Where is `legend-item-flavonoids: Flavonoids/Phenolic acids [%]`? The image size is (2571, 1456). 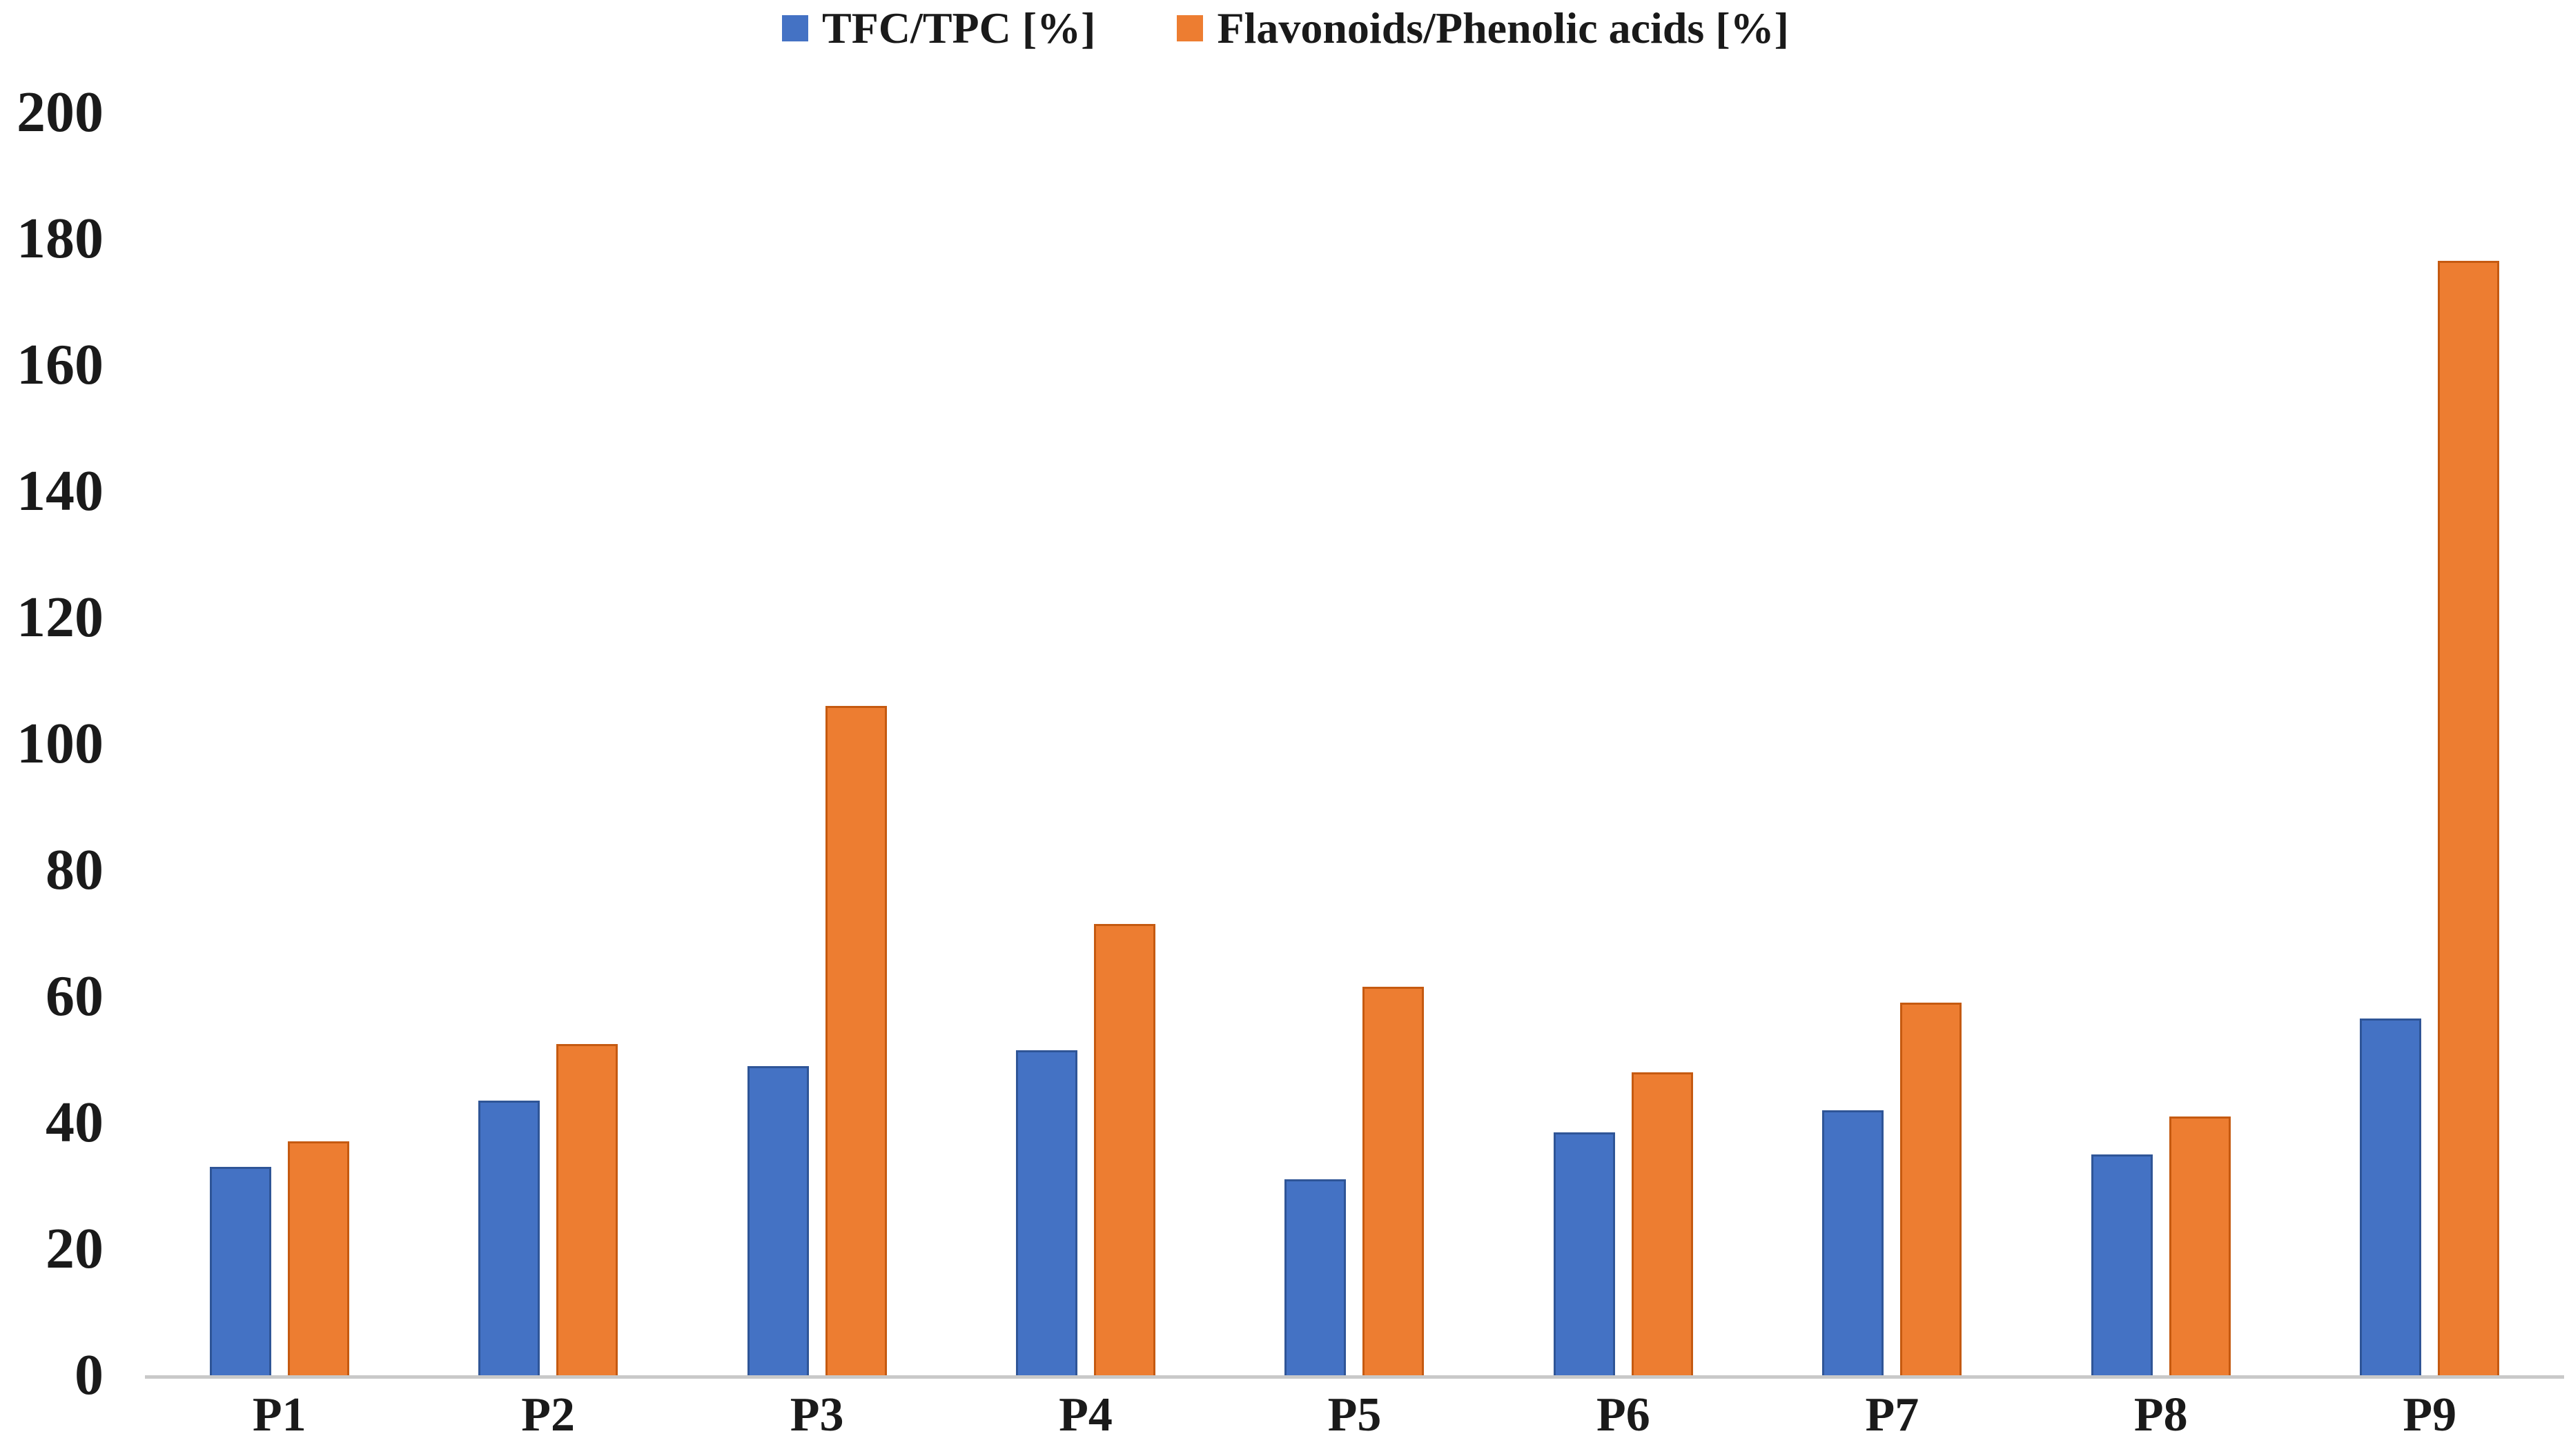
legend-item-flavonoids: Flavonoids/Phenolic acids [%] is located at coordinates (1483, 27).